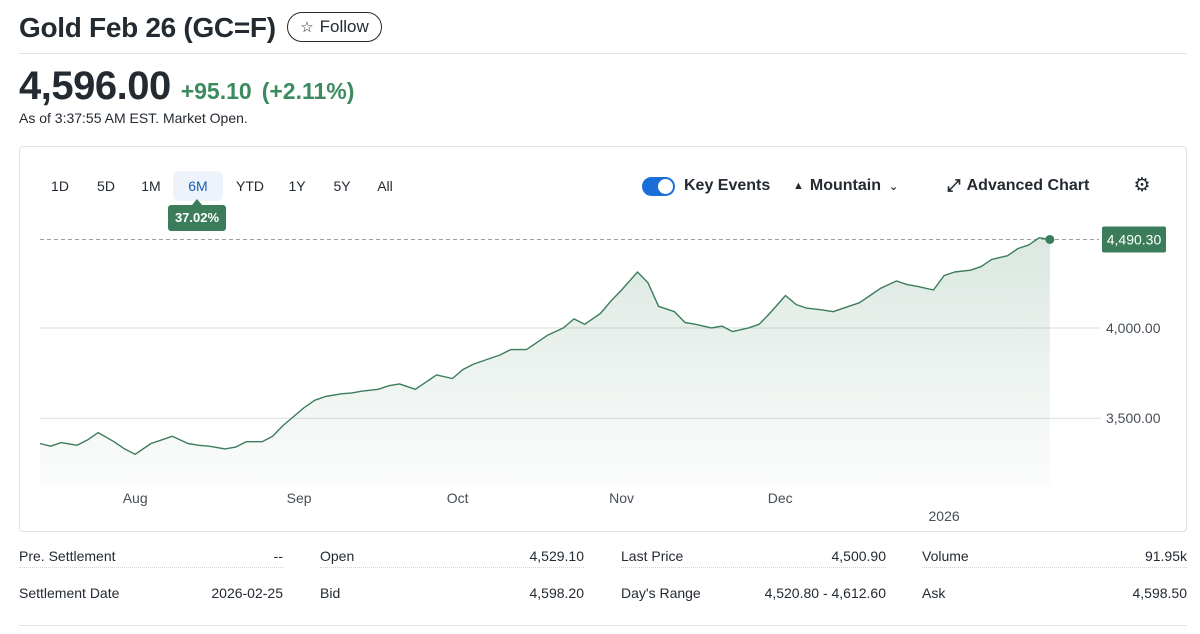  I want to click on stat-label: Pre. Settlement, so click(67, 556).